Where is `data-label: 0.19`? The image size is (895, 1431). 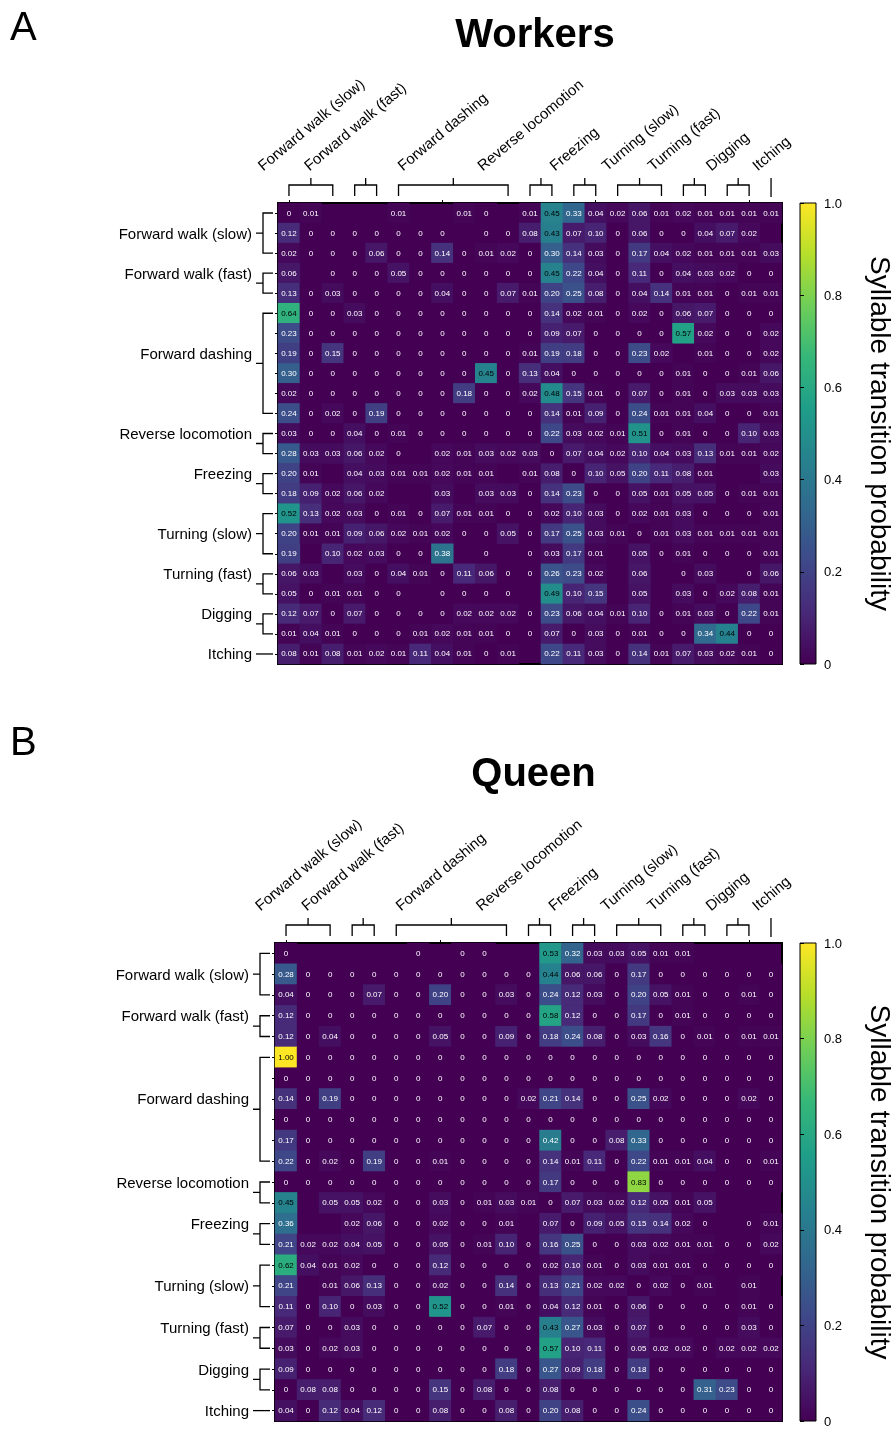
data-label: 0.19 is located at coordinates (289, 554).